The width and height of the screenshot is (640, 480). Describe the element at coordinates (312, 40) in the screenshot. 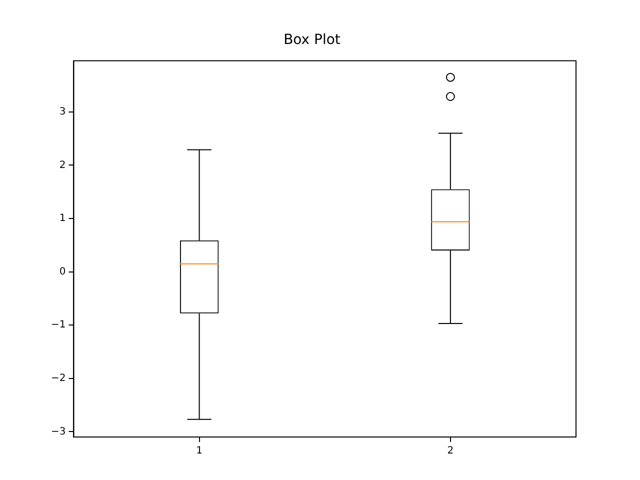

I see `chart-title: Box Plot` at that location.